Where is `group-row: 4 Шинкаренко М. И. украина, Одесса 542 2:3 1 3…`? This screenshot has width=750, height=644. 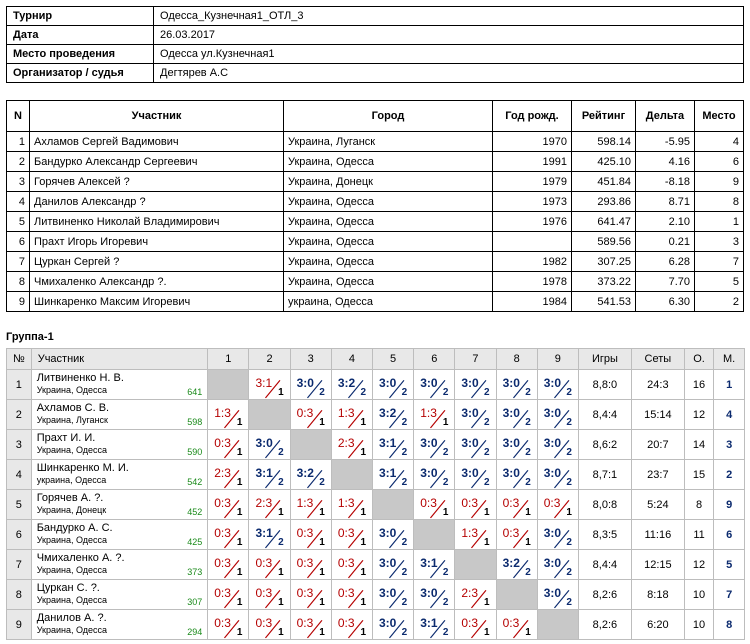 group-row: 4 Шинкаренко М. И. украина, Одесса 542 2:3 1 3… is located at coordinates (375, 474).